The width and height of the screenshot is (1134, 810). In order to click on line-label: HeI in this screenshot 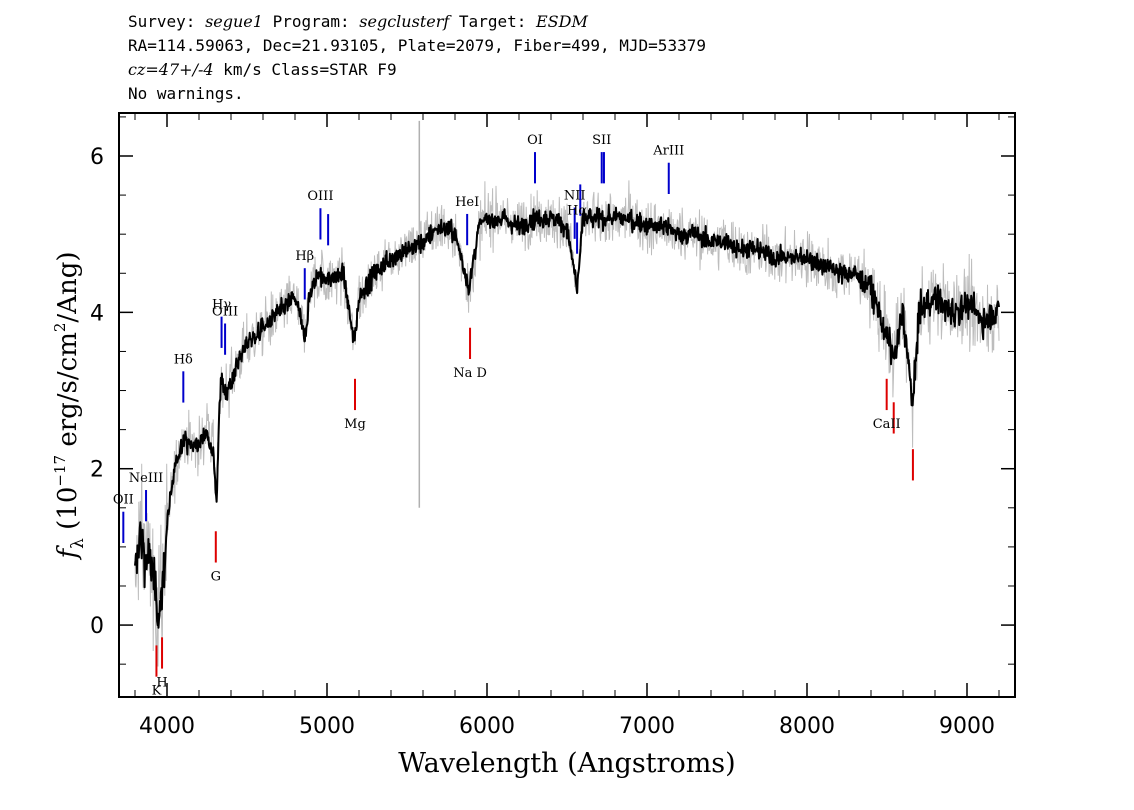, I will do `click(467, 202)`.